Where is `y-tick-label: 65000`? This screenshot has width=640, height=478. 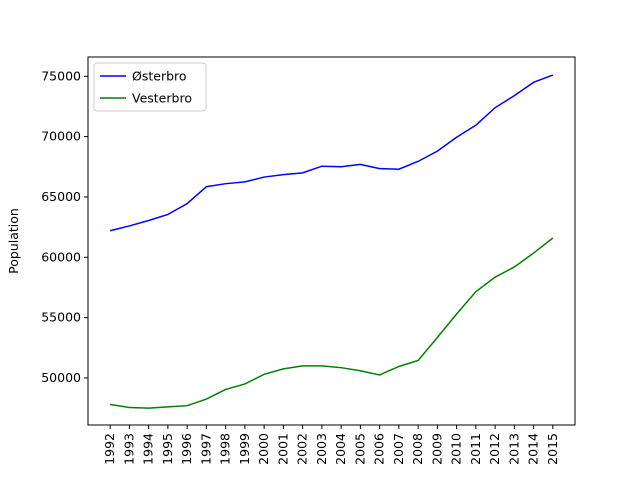 y-tick-label: 65000 is located at coordinates (61, 196).